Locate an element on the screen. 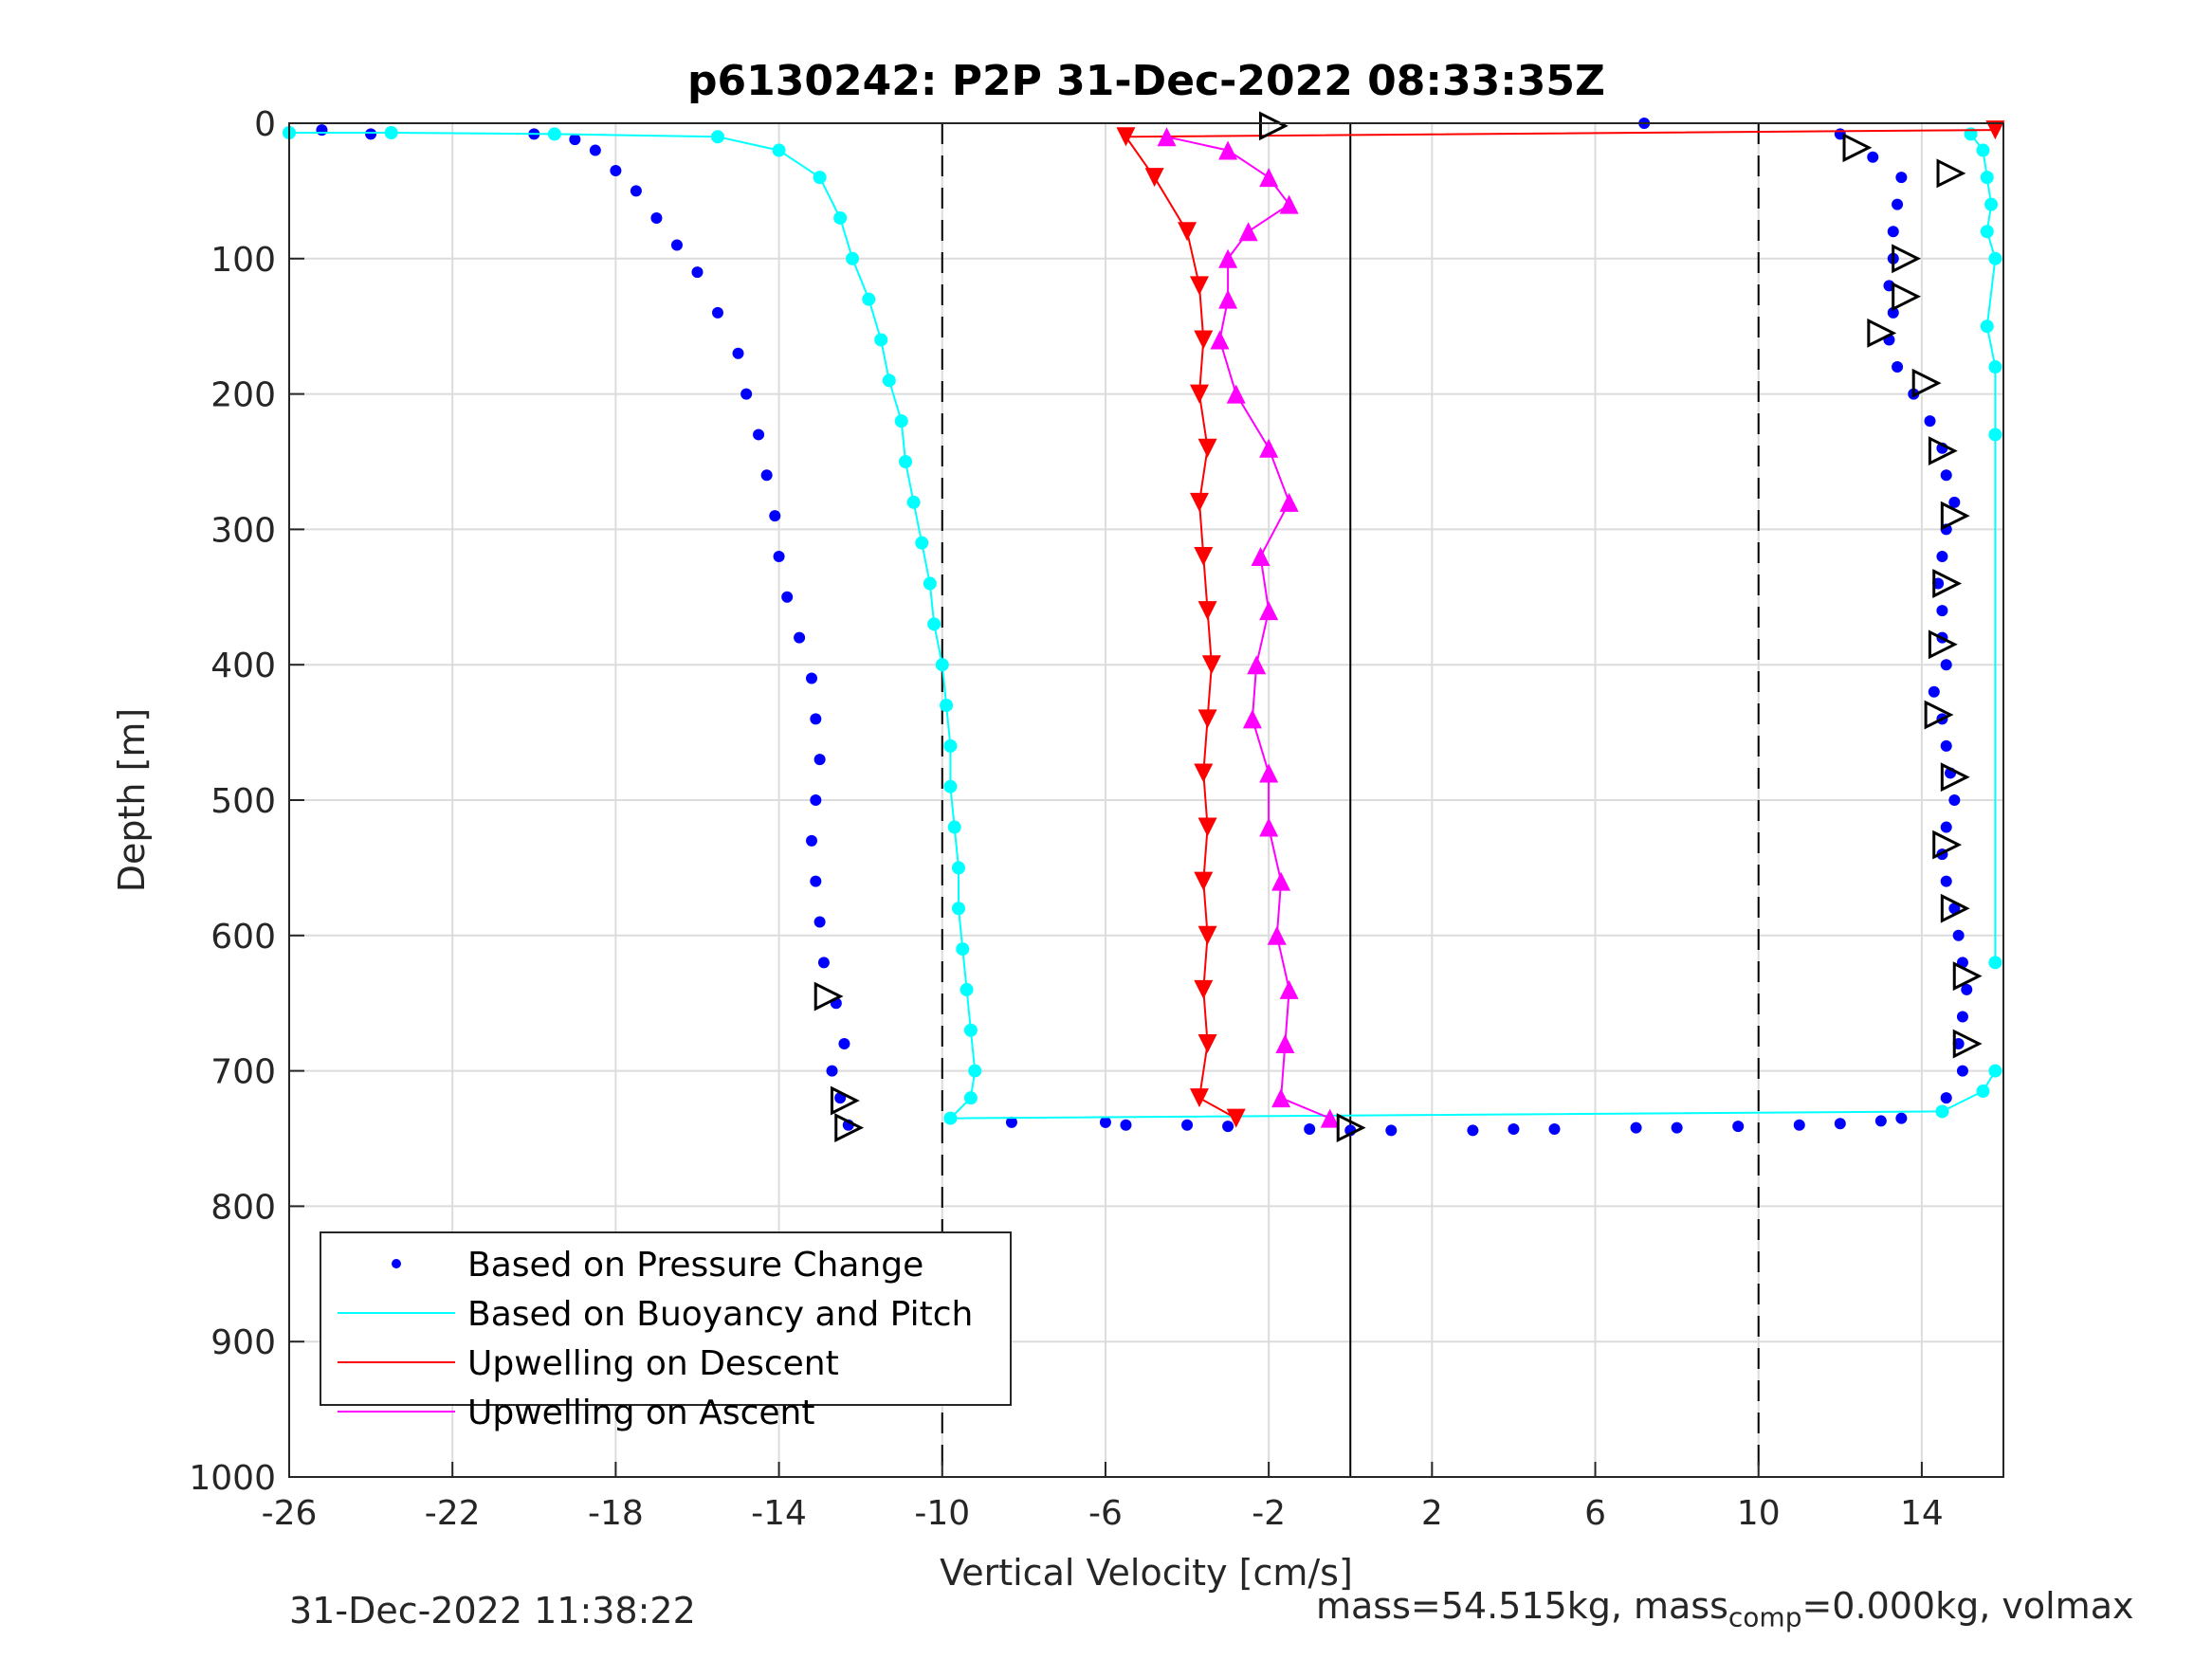 The height and width of the screenshot is (1659, 2212). x-tick-label: 6 is located at coordinates (1595, 1513).